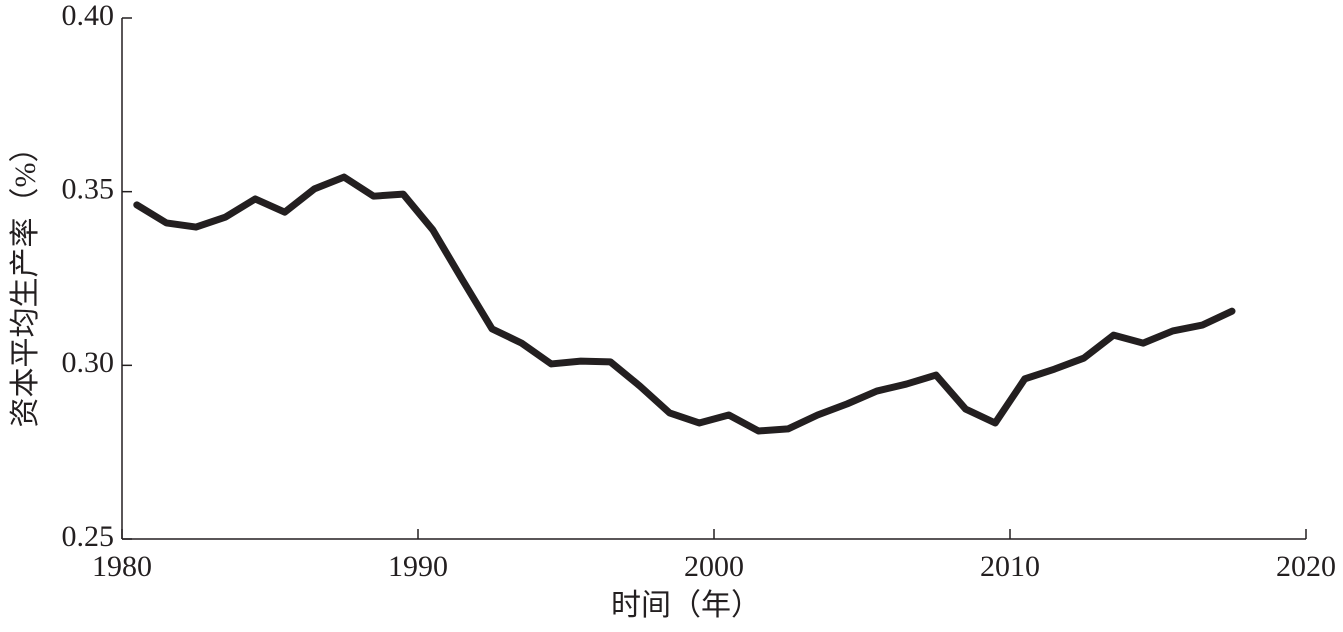 The width and height of the screenshot is (1343, 632). Describe the element at coordinates (88, 16) in the screenshot. I see `y-tick-label: 0.40` at that location.